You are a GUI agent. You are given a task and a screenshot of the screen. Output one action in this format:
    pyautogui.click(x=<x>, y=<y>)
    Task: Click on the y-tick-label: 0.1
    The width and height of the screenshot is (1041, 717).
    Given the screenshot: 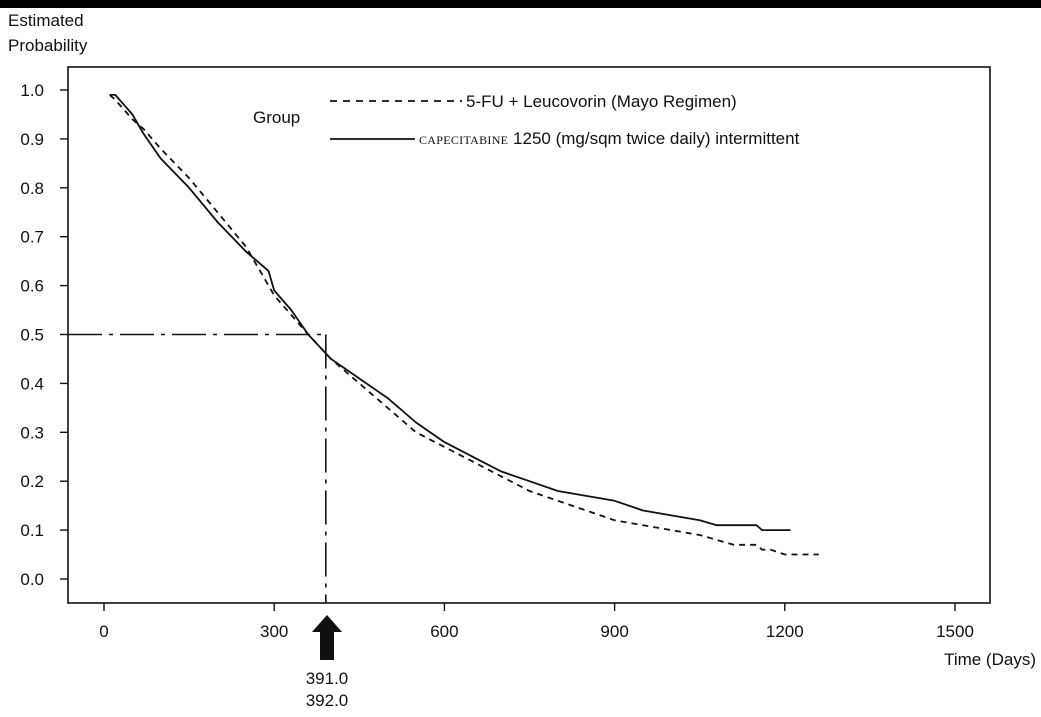 What is the action you would take?
    pyautogui.click(x=32, y=530)
    